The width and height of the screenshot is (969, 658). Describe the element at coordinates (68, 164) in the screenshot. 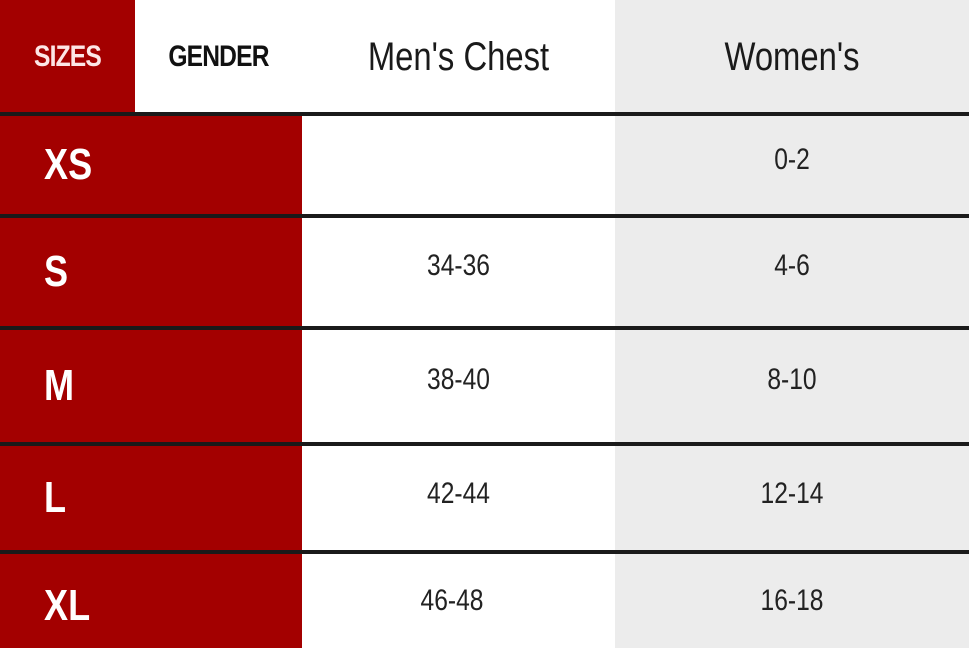

I see `size-label: XS` at that location.